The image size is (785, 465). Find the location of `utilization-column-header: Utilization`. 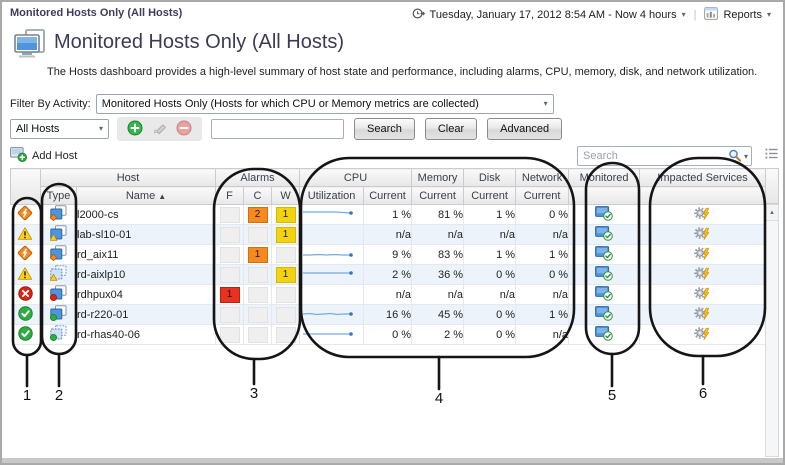

utilization-column-header: Utilization is located at coordinates (332, 195).